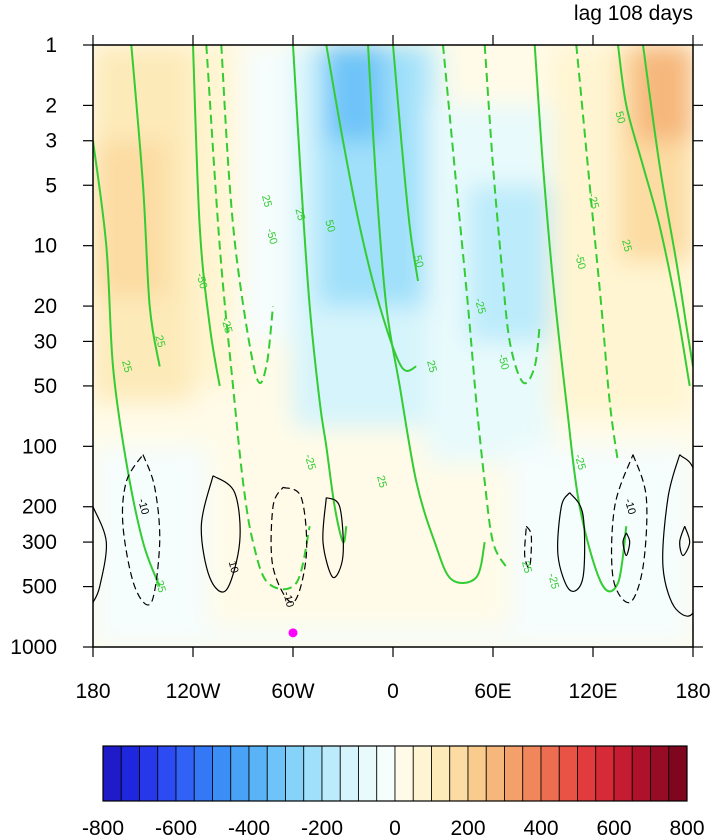 The image size is (714, 838). I want to click on colorbar-label: -600, so click(176, 827).